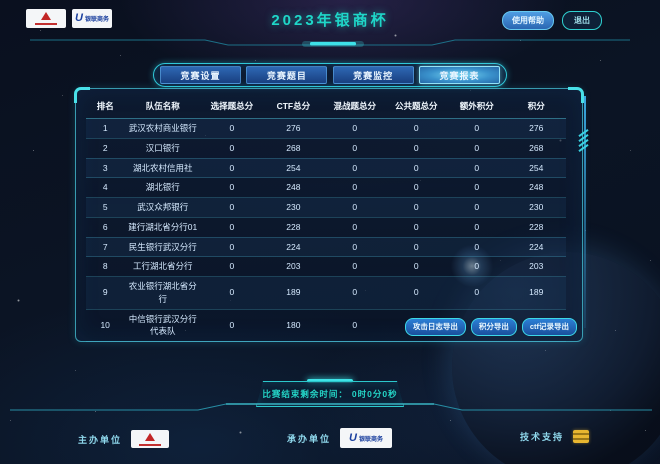 The width and height of the screenshot is (660, 464). Describe the element at coordinates (326, 267) in the screenshot. I see `table-row: 8 工行湖北省分行 0 203 0 0 0 203` at that location.